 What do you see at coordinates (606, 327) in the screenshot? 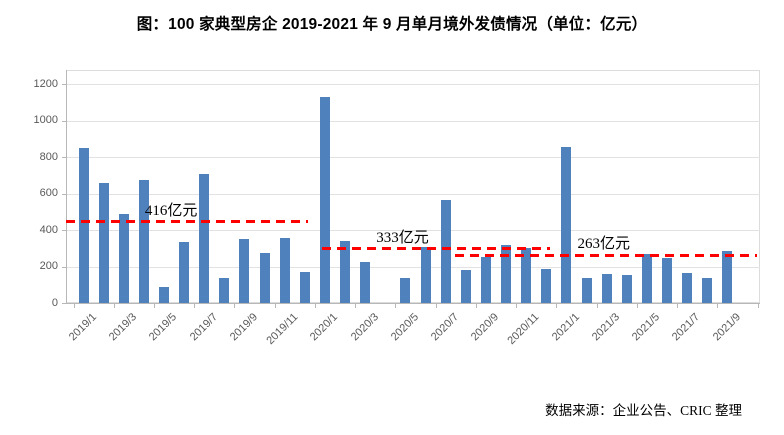
I see `x-axis-label: 2021/3` at bounding box center [606, 327].